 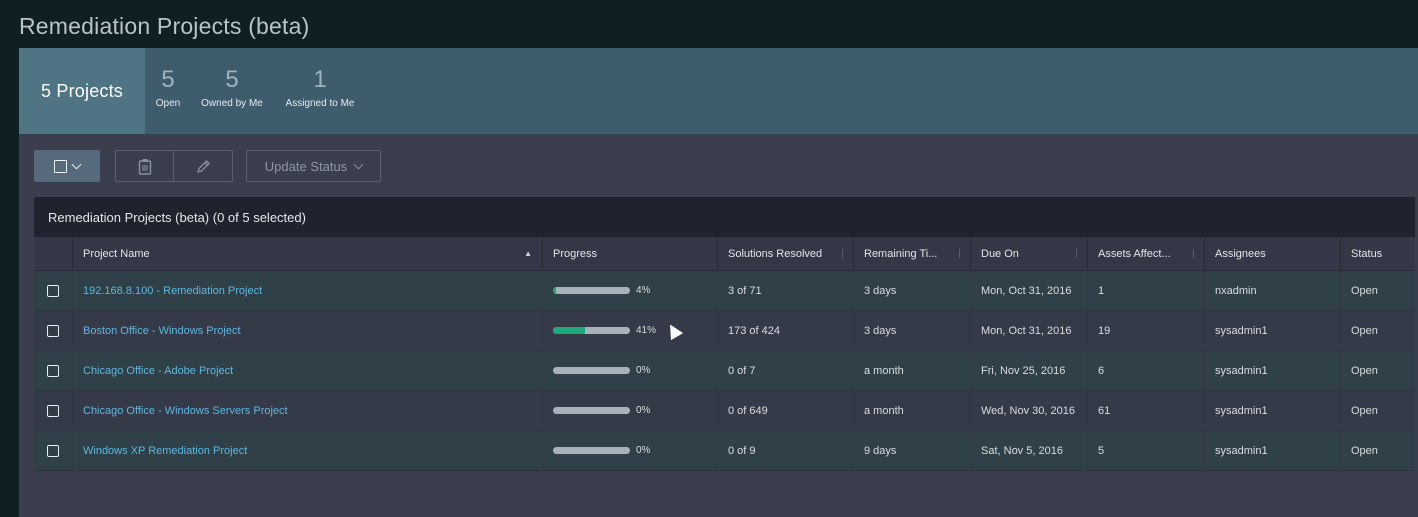 What do you see at coordinates (232, 79) in the screenshot?
I see `stat-owned-value: 5` at bounding box center [232, 79].